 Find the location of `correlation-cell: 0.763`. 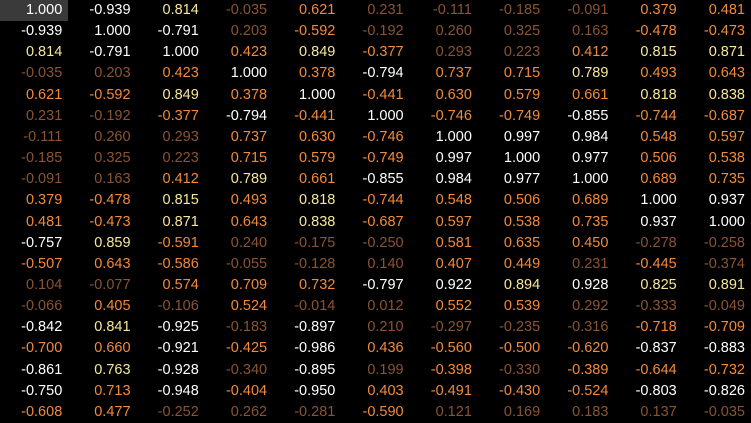

correlation-cell: 0.763 is located at coordinates (112, 369).